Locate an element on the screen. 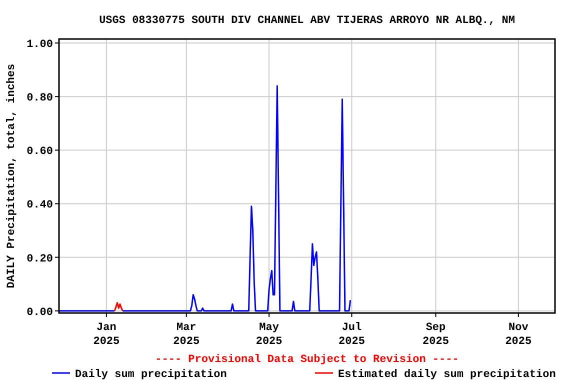  text: ---- Provisional Data Subject to Revision ---- is located at coordinates (307, 360).